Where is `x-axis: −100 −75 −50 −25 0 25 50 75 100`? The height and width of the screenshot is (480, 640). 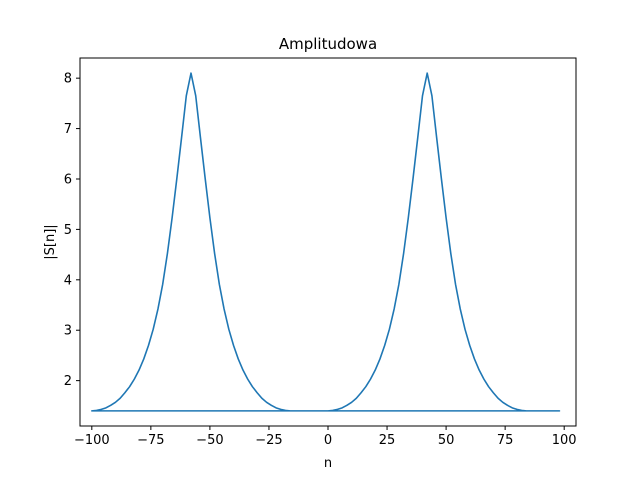 x-axis: −100 −75 −50 −25 0 25 50 75 100 is located at coordinates (325, 437).